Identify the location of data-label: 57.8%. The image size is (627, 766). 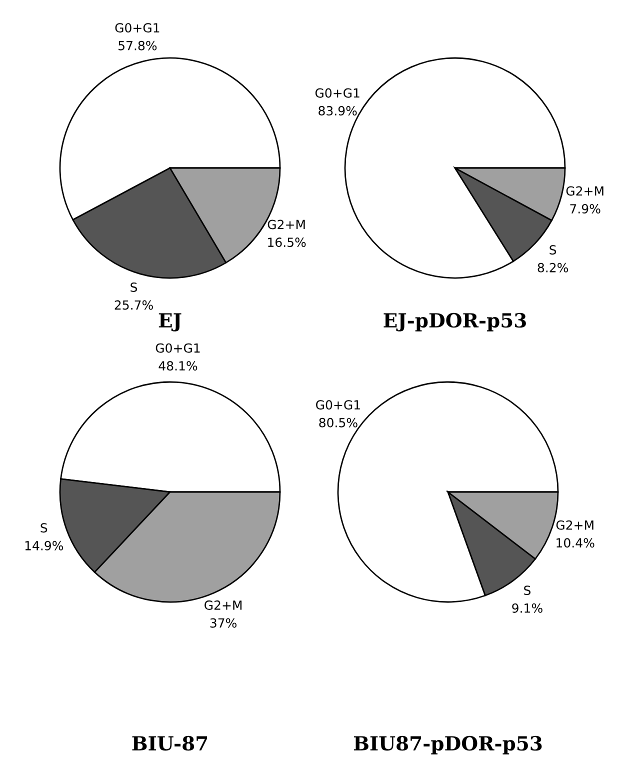
(137, 45).